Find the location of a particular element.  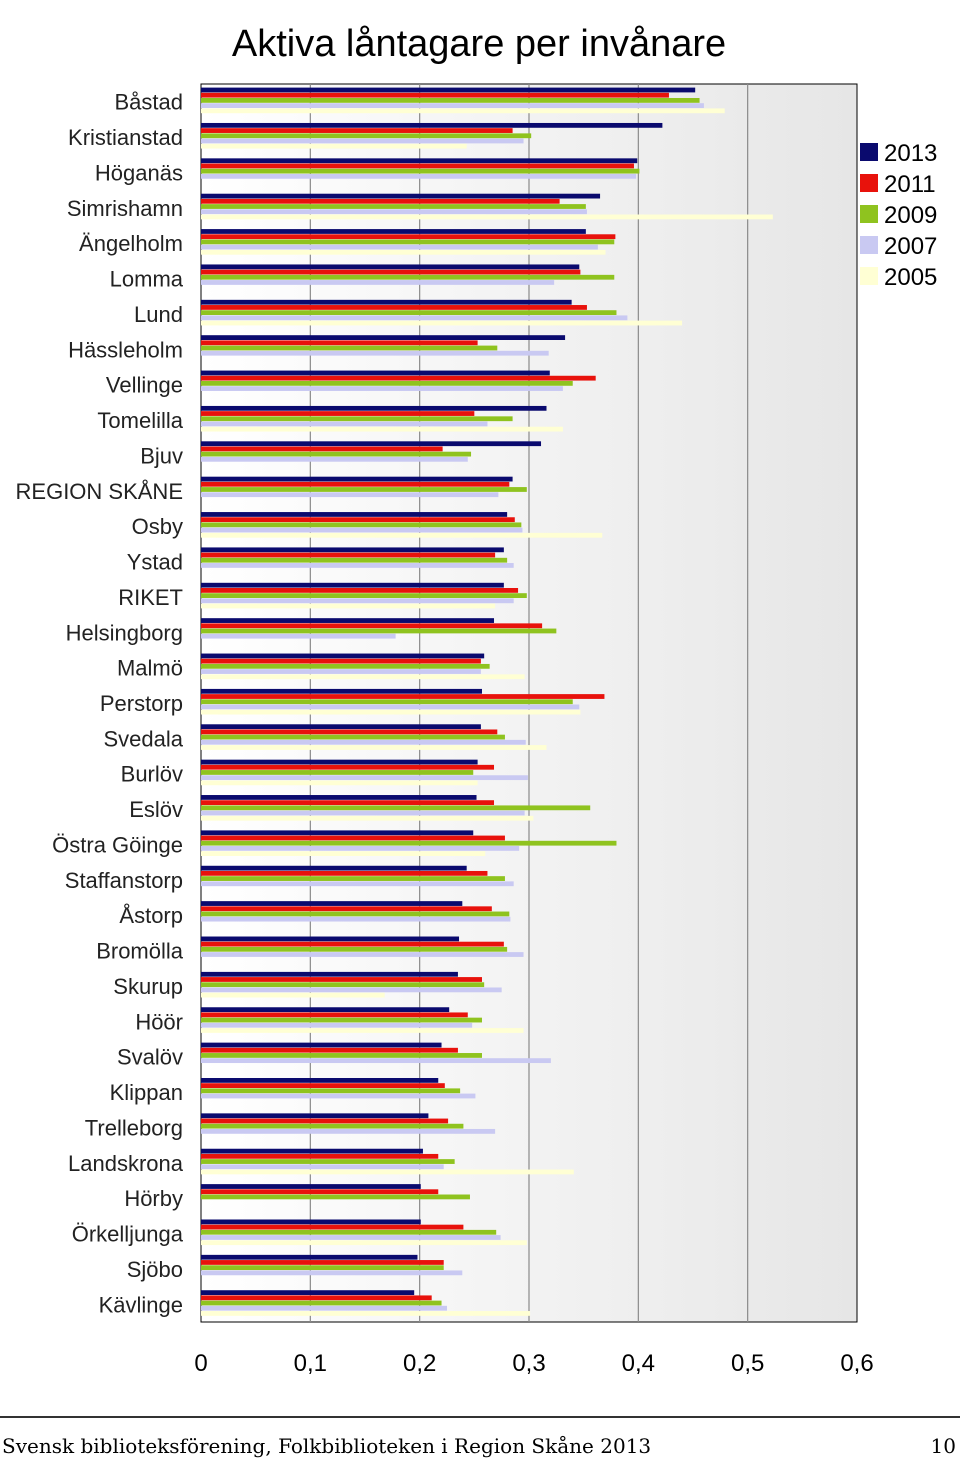

category-label: Örkelljunga is located at coordinates (128, 1234).